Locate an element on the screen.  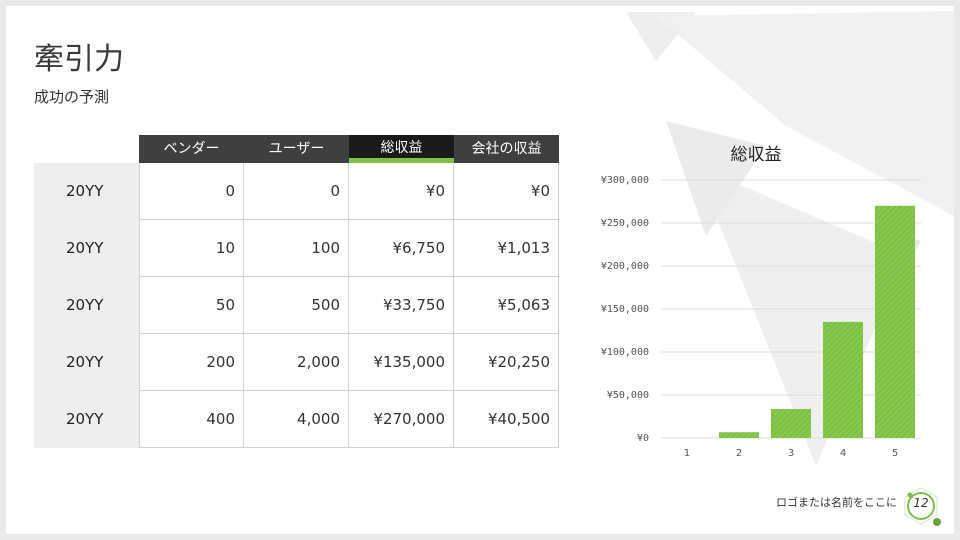
table-cell: ¥270,000 is located at coordinates (401, 419).